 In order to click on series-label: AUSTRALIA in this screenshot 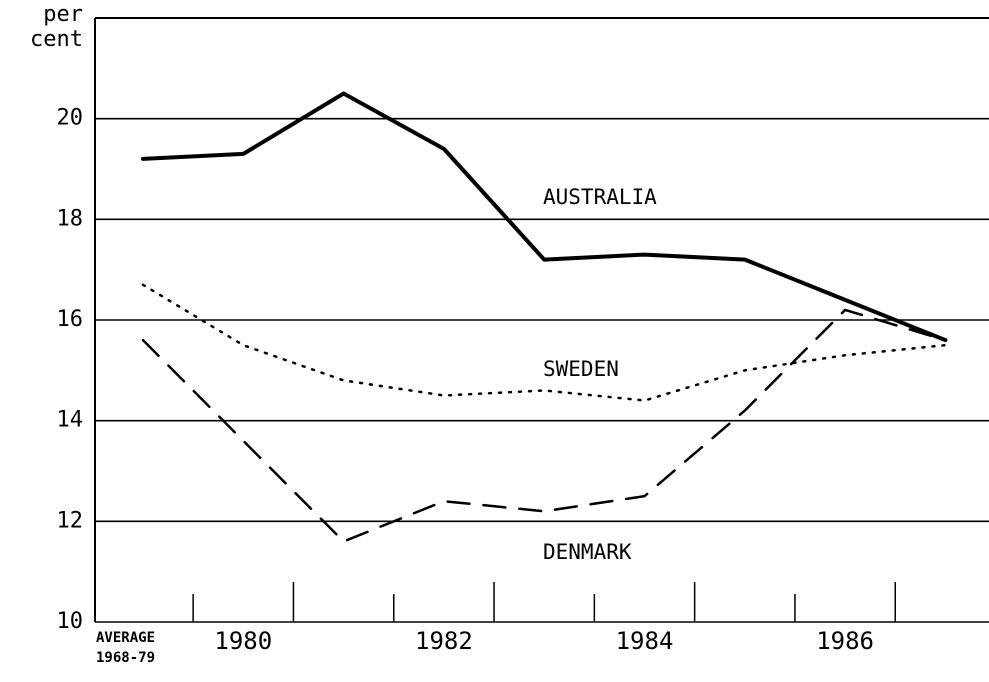, I will do `click(600, 197)`.